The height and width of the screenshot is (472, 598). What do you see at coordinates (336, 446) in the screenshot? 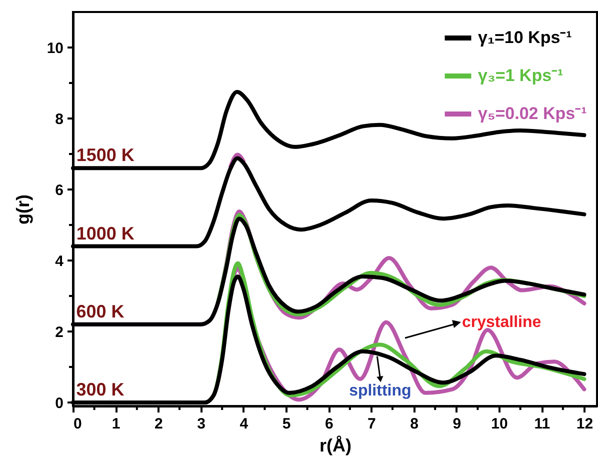
I see `x-axis-title: r(Å)` at bounding box center [336, 446].